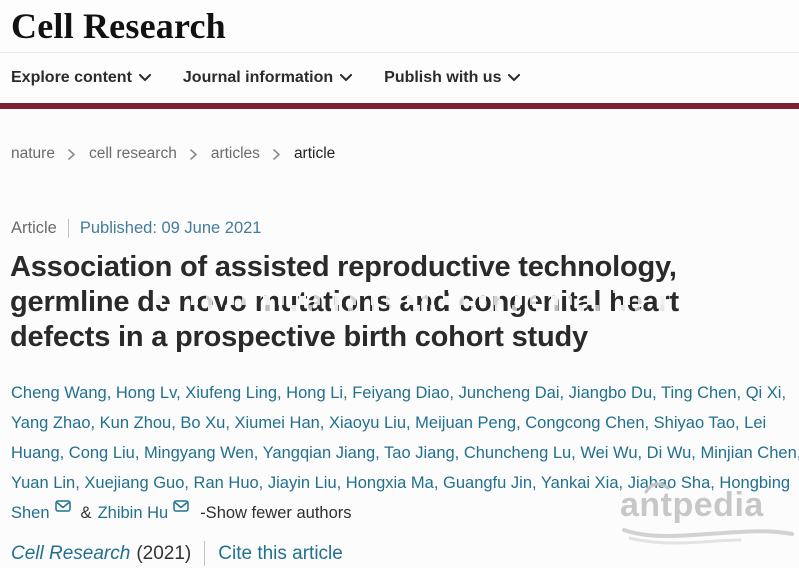 The image size is (799, 568). What do you see at coordinates (71, 553) in the screenshot?
I see `citation-journal-link: Cell Research` at bounding box center [71, 553].